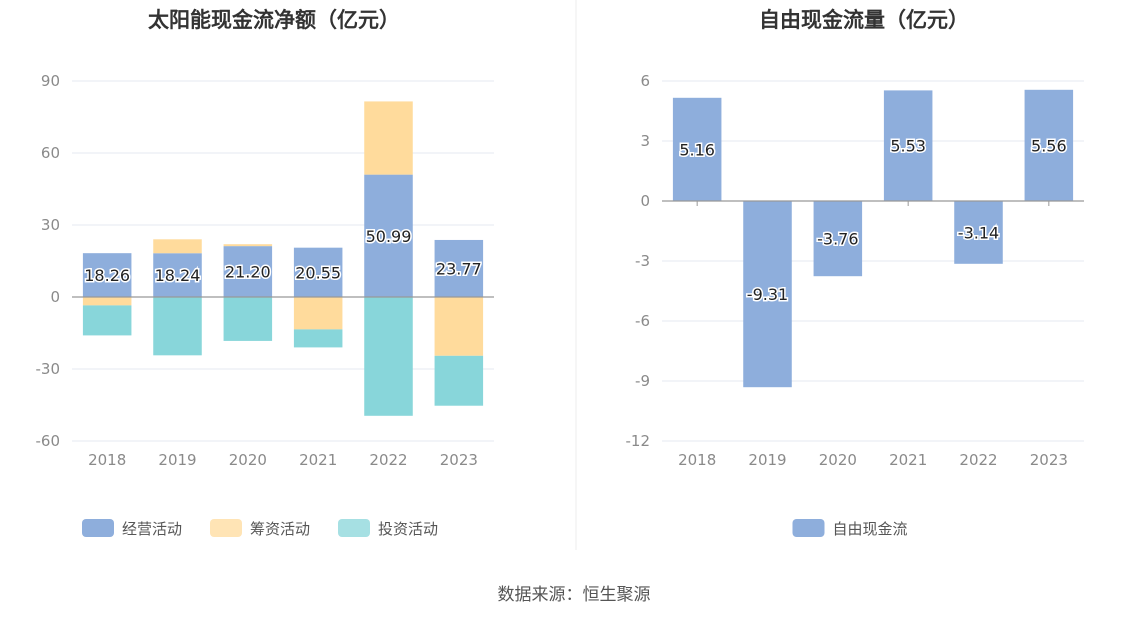 Image resolution: width=1148 pixels, height=619 pixels. I want to click on bar-投资活动-2022, so click(388, 356).